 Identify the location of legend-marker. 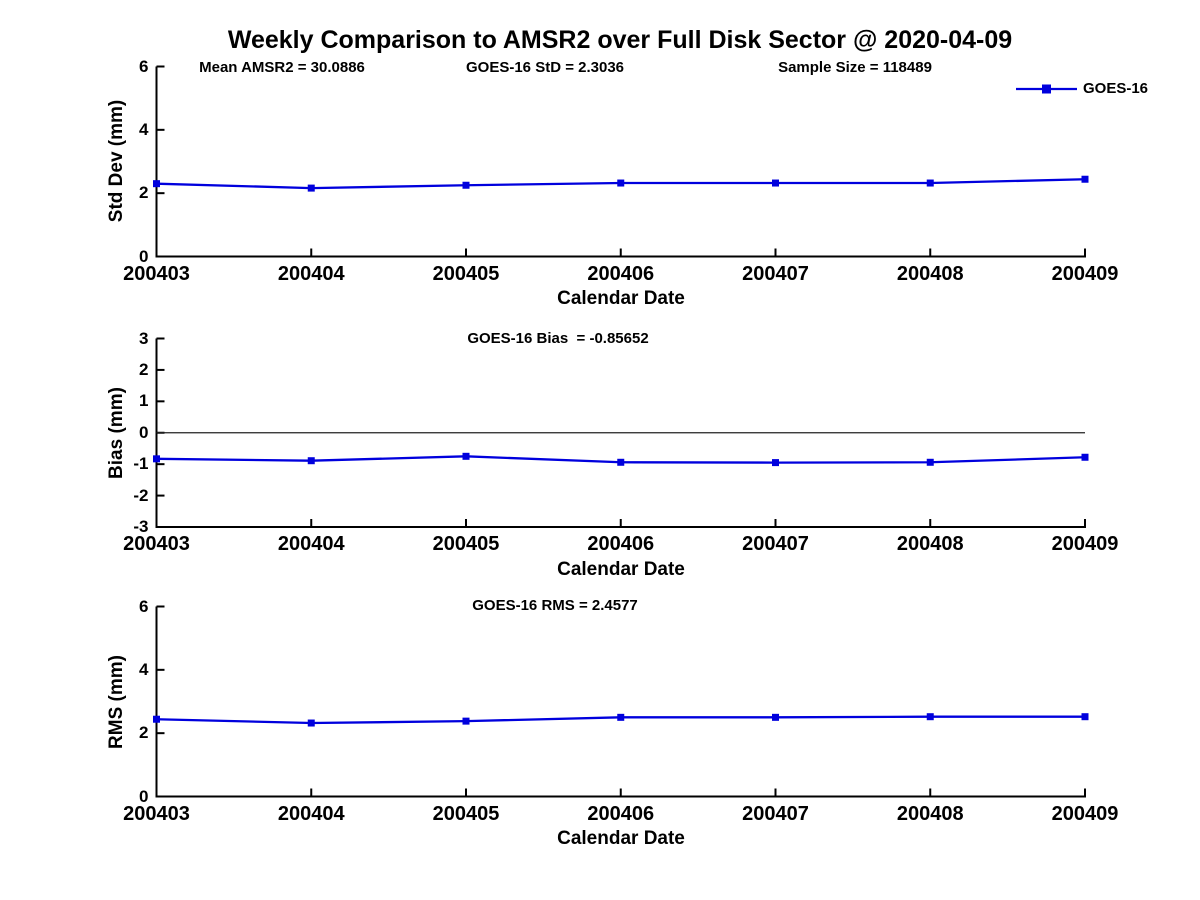
(1046, 89).